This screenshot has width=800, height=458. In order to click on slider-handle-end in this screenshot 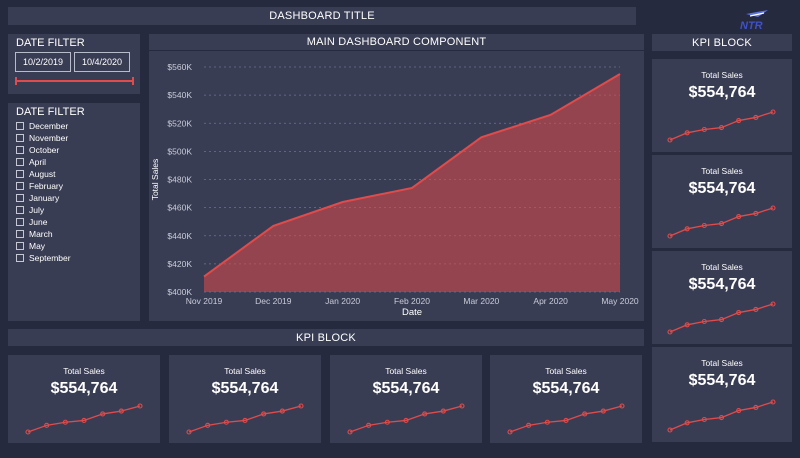, I will do `click(133, 81)`.